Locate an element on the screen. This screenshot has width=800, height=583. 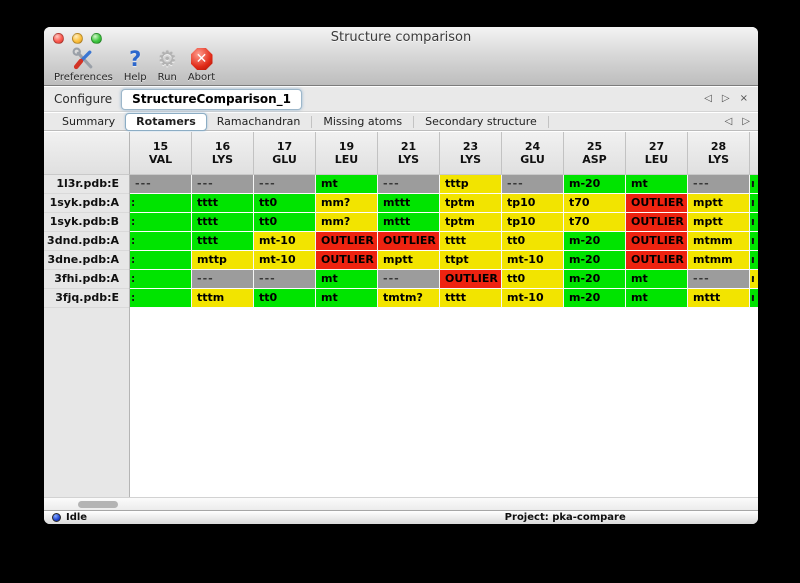
row-label: 3fjq.pdb:E is located at coordinates (86, 298).